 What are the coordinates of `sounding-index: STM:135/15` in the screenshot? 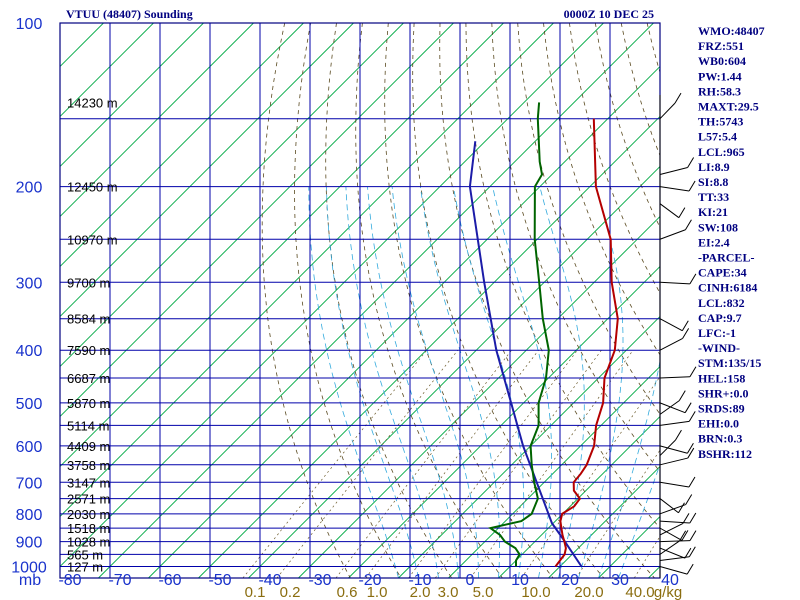 It's located at (729, 363).